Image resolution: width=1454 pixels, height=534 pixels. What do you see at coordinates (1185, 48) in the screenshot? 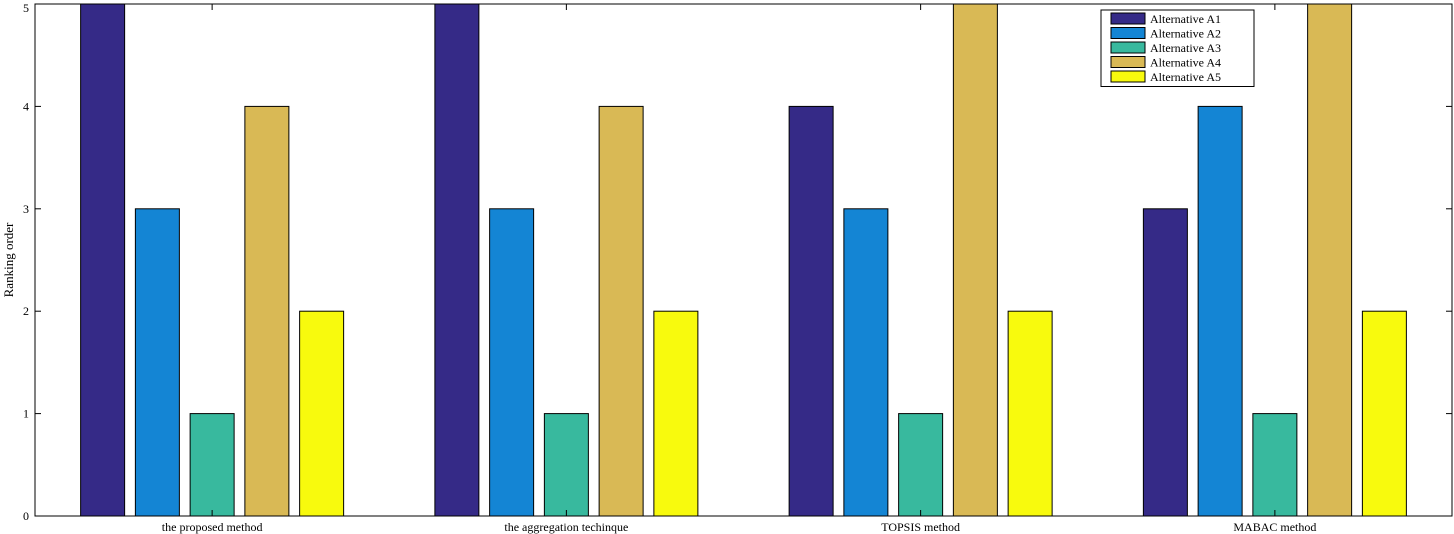
I see `legend-label: Alternative A3` at bounding box center [1185, 48].